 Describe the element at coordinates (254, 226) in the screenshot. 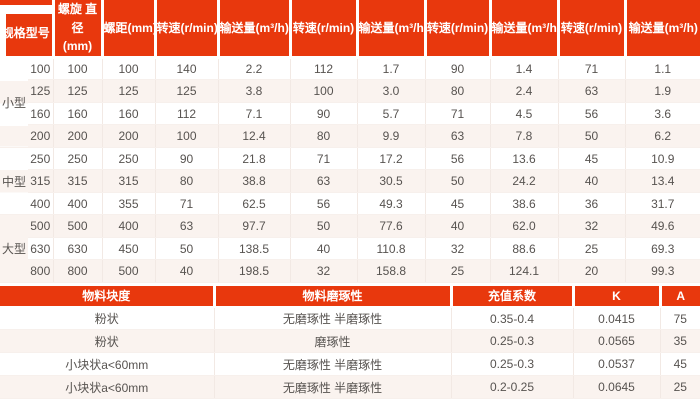

I see `table-cell: 97.7` at that location.